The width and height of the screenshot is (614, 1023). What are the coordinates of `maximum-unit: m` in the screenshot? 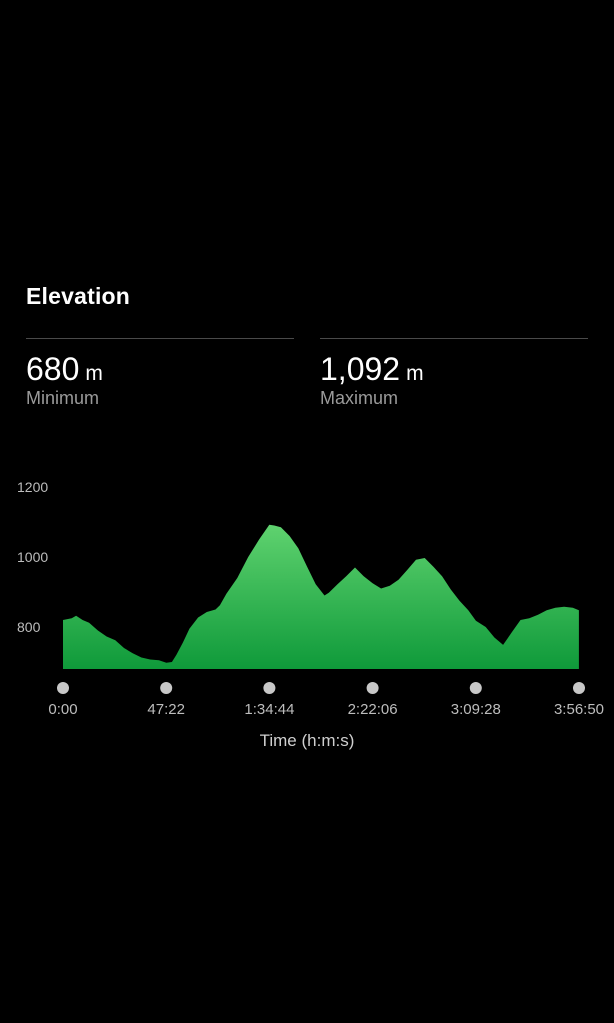 It's located at (415, 373).